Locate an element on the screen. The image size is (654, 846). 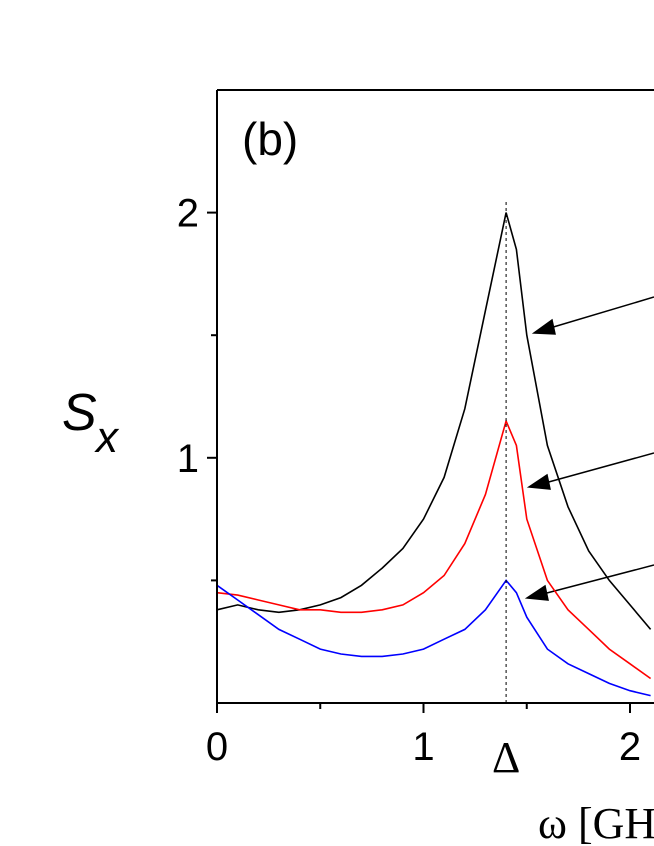
y-tick-label: 2 is located at coordinates (188, 214).